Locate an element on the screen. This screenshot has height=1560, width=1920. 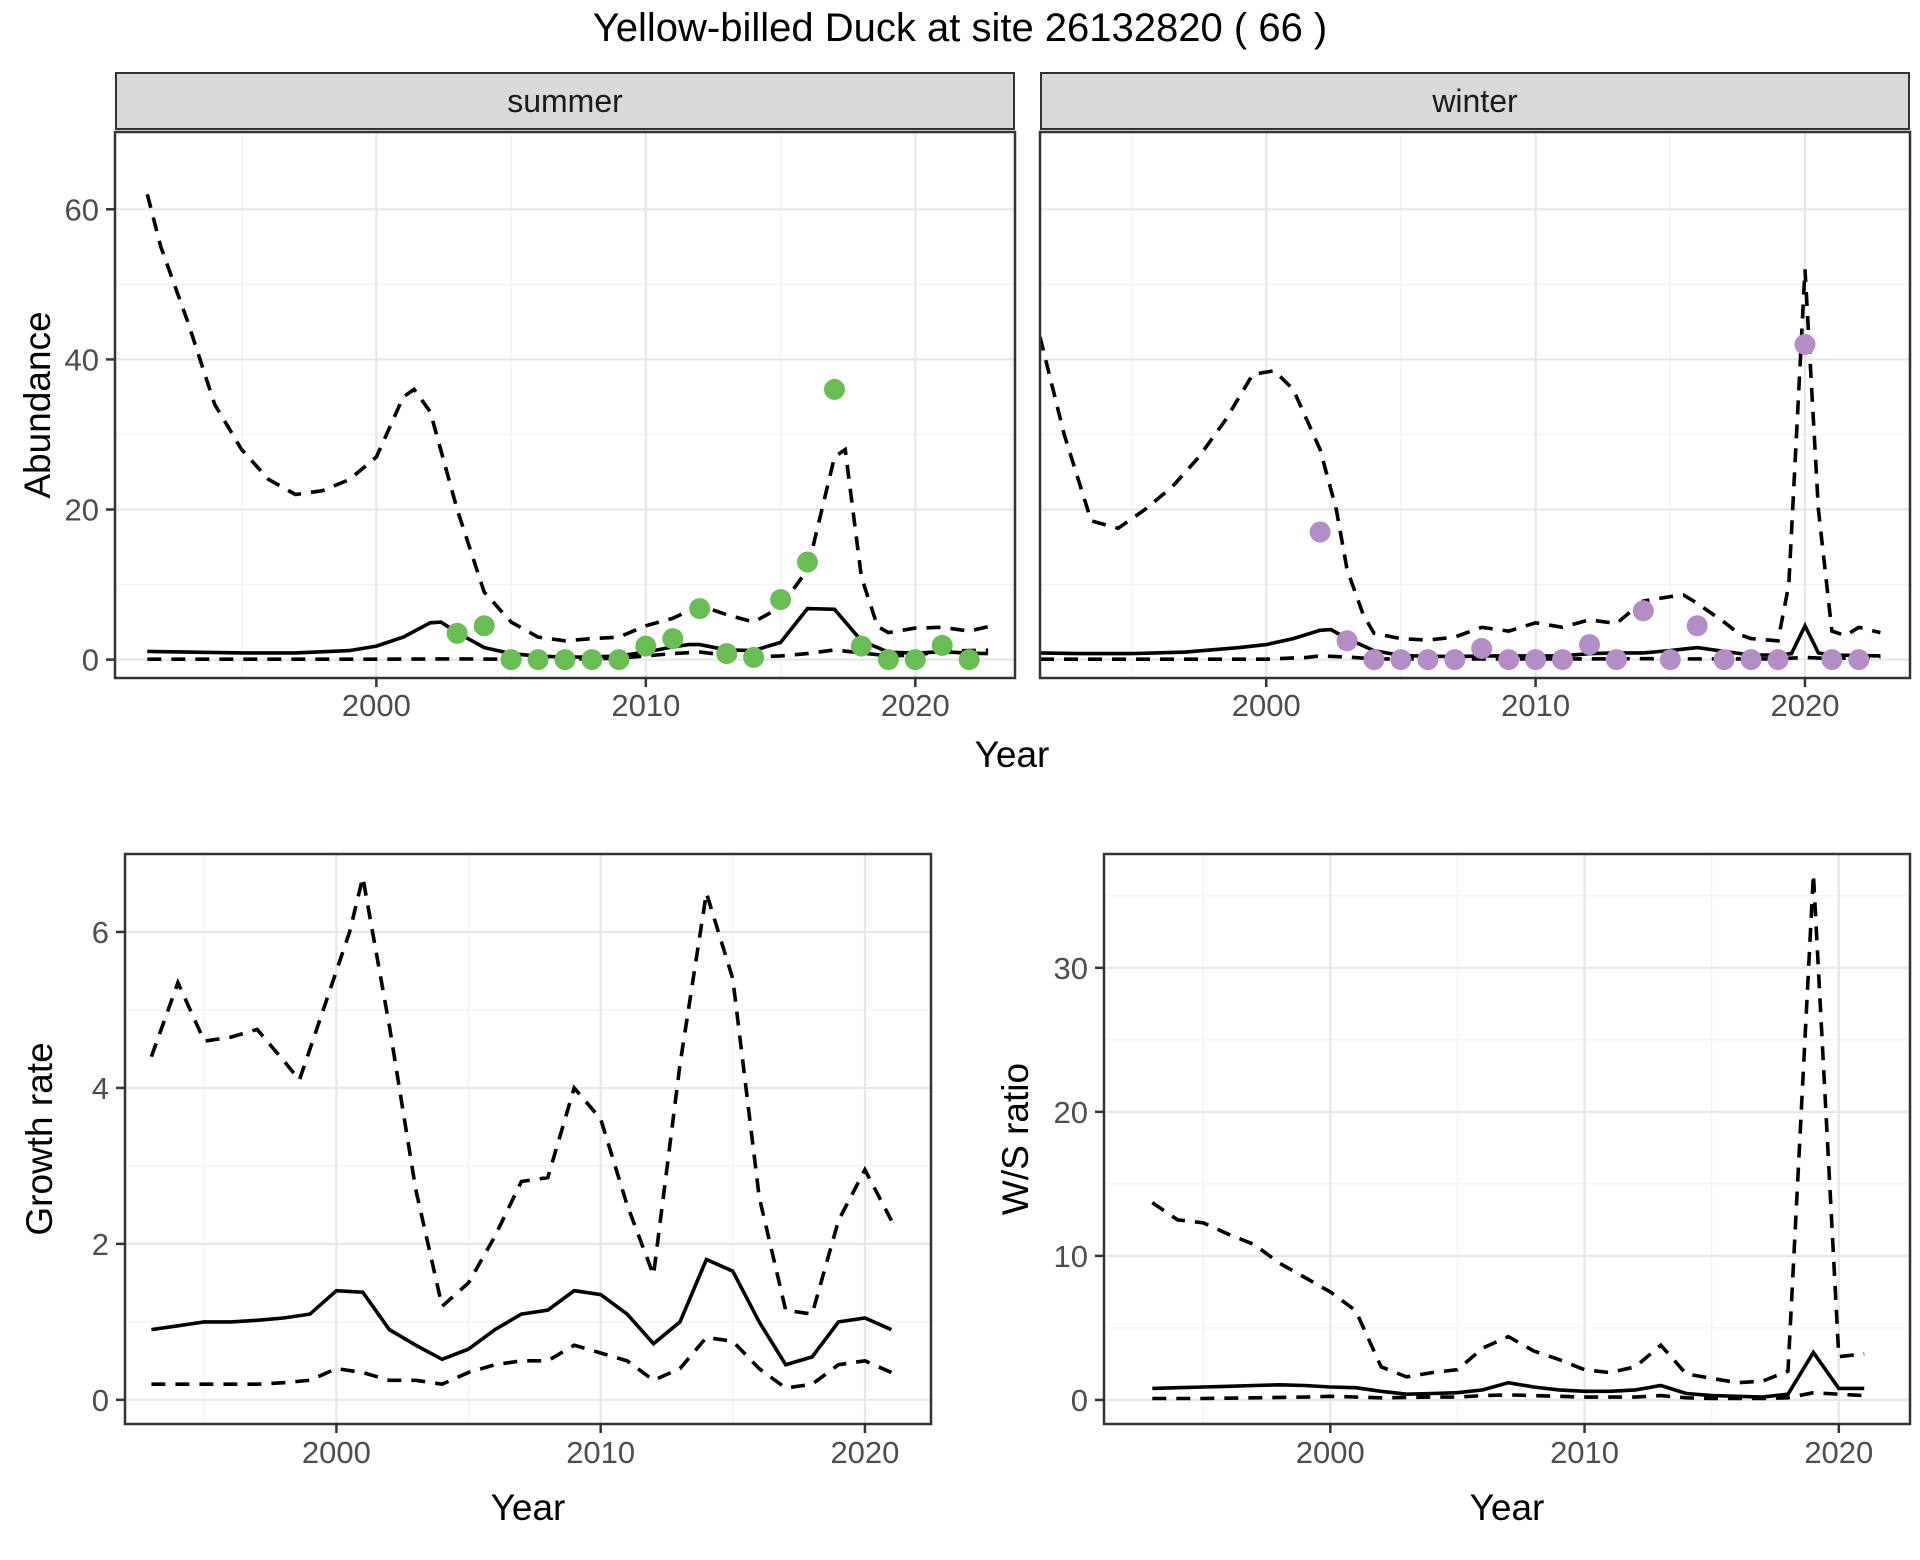
facet-strip-summer: summer is located at coordinates (565, 101).